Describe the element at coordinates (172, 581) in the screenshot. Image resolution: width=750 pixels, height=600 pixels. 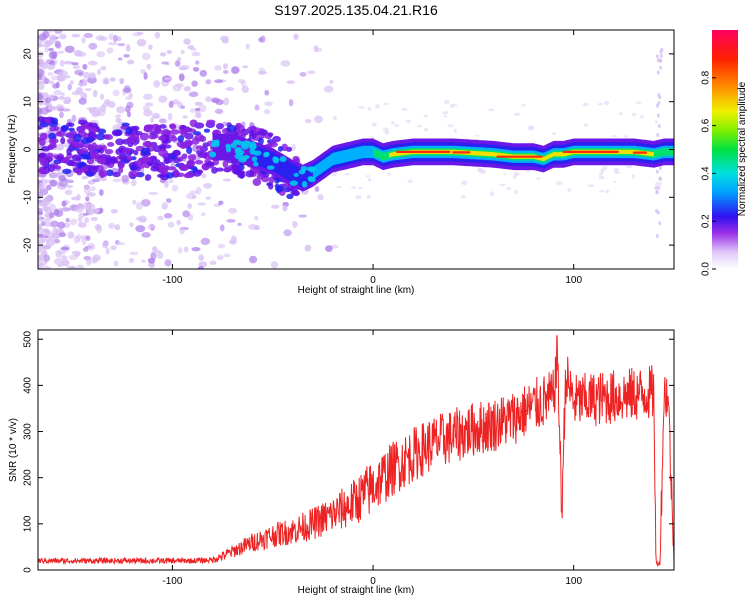
I see `x-tick-label: -100` at that location.